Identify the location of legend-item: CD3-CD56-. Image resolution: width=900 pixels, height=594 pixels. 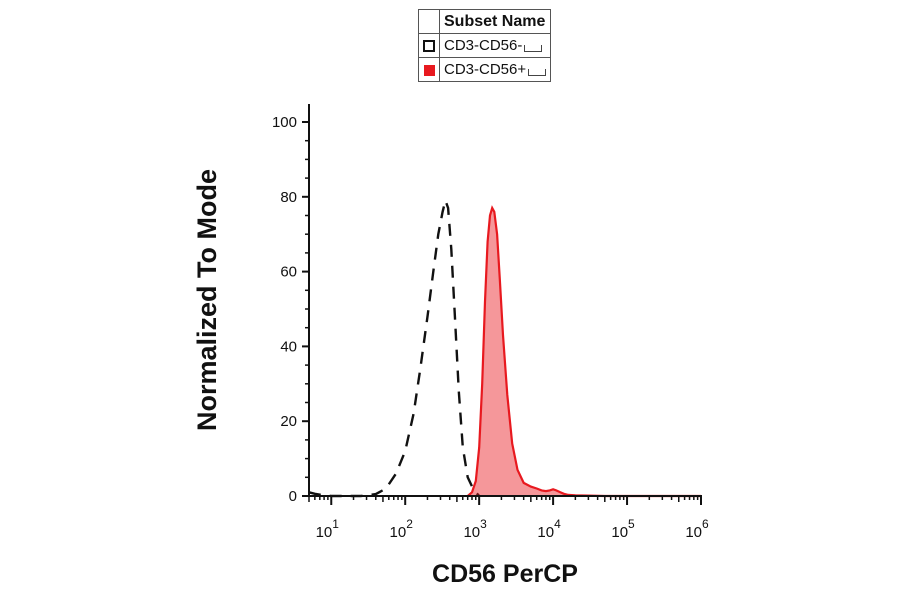
(485, 45).